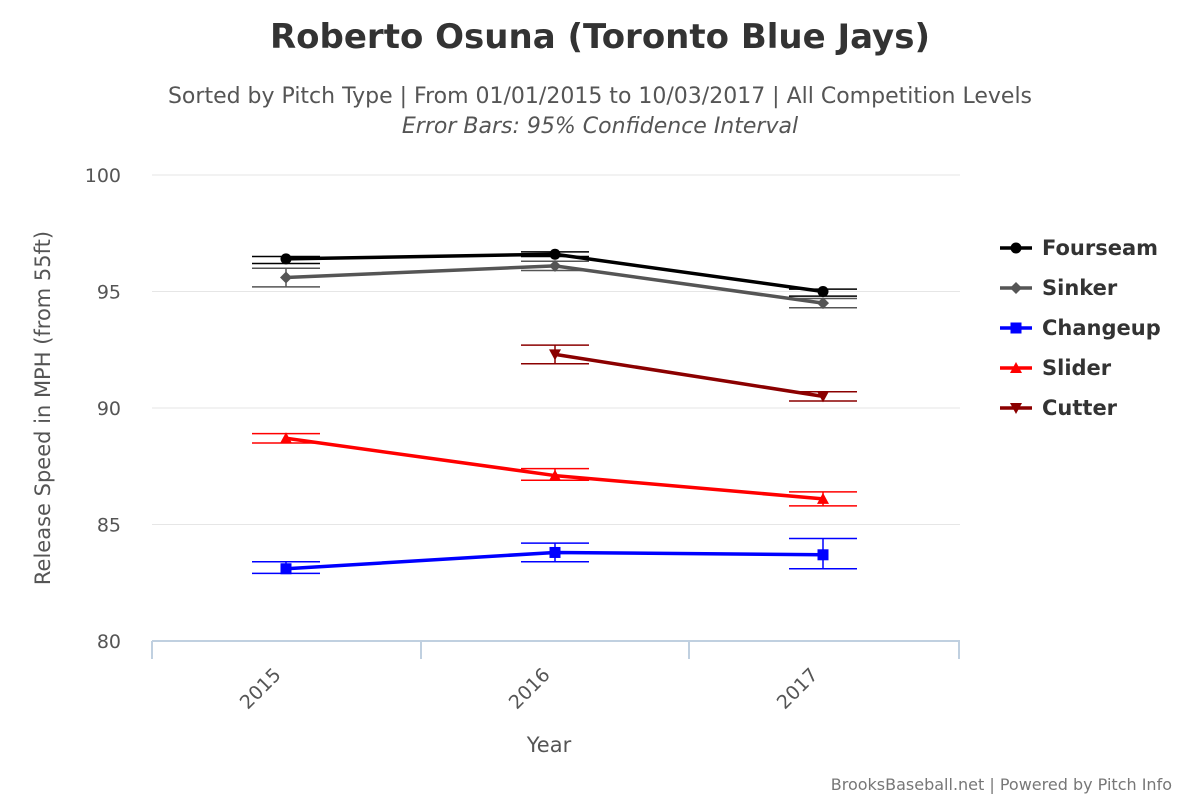 This screenshot has height=800, width=1200. Describe the element at coordinates (1077, 368) in the screenshot. I see `legend-label: Slider` at that location.